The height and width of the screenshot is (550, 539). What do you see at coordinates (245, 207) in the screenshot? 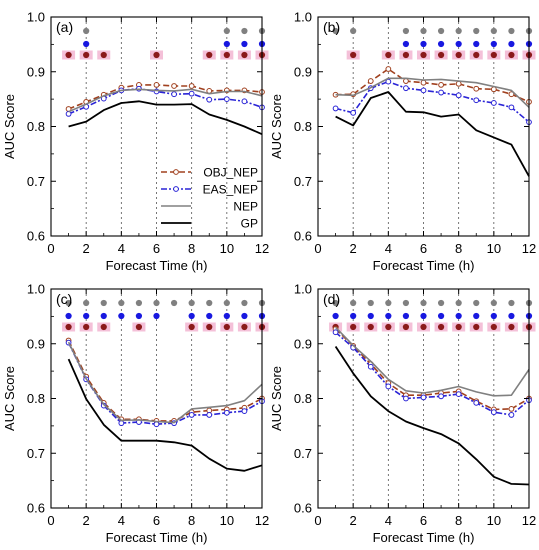
I see `legend-label: NEP` at bounding box center [245, 207].